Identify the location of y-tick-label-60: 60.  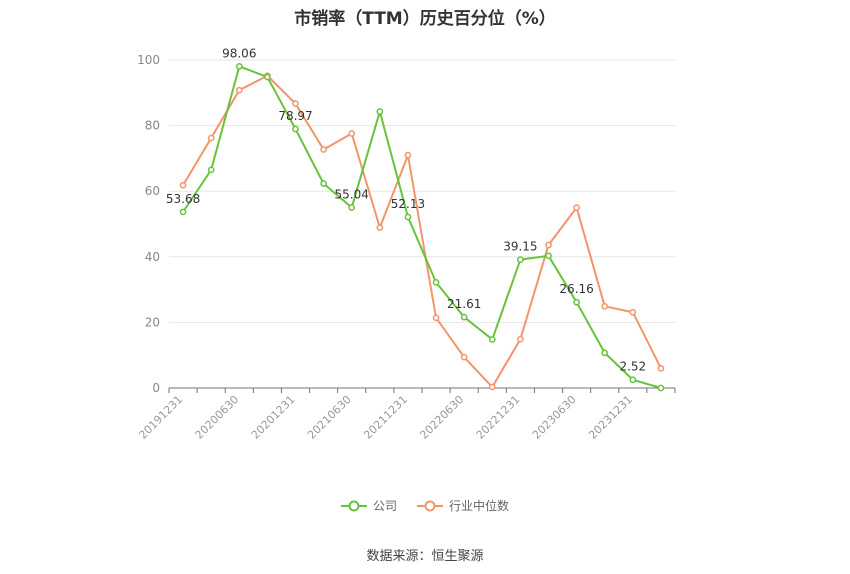
(152, 191).